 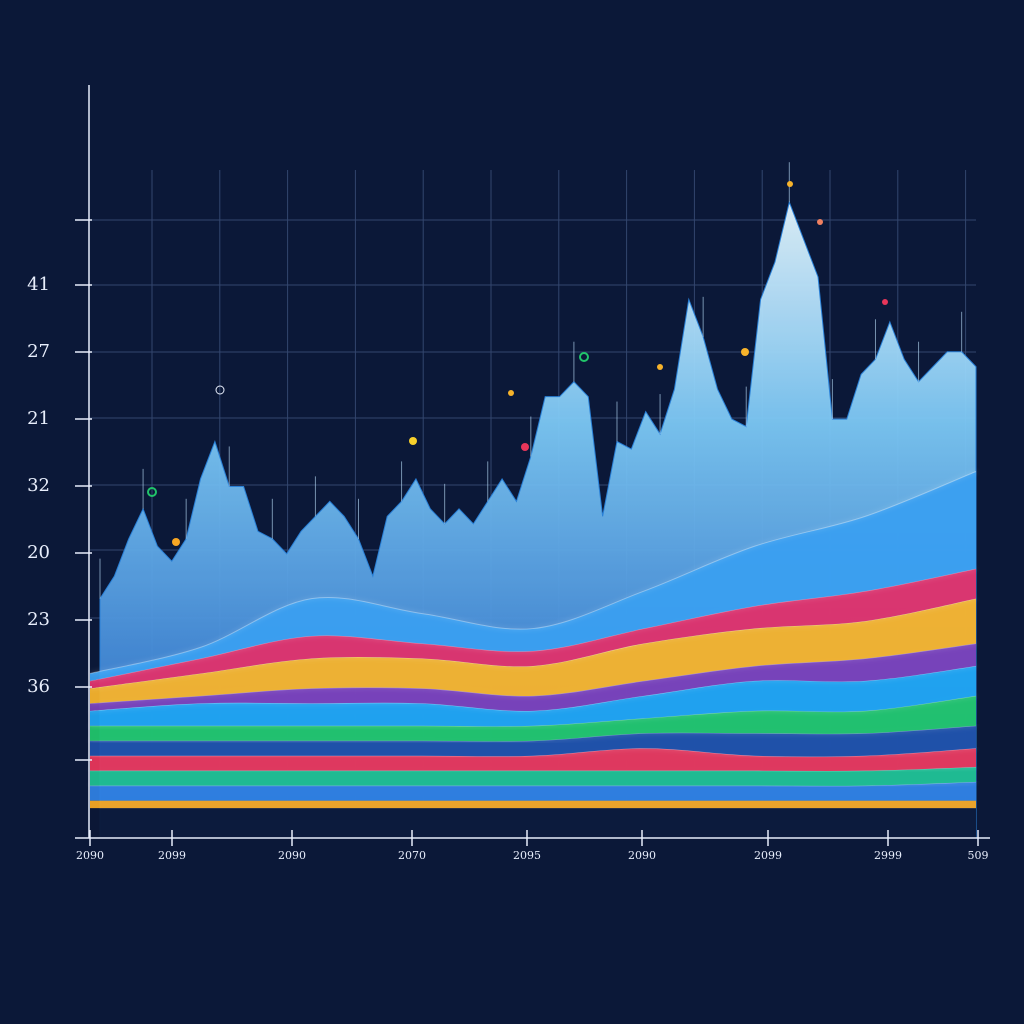 I want to click on x-tick-label: 2999, so click(x=888, y=855).